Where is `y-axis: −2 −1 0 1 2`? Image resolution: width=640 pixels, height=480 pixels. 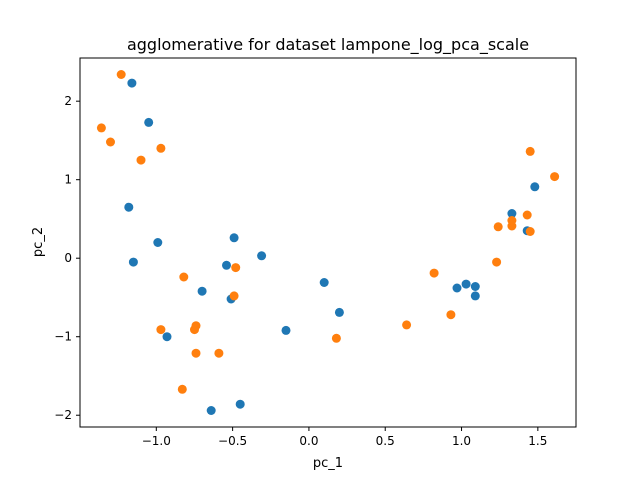 y-axis: −2 −1 0 1 2 is located at coordinates (67, 258).